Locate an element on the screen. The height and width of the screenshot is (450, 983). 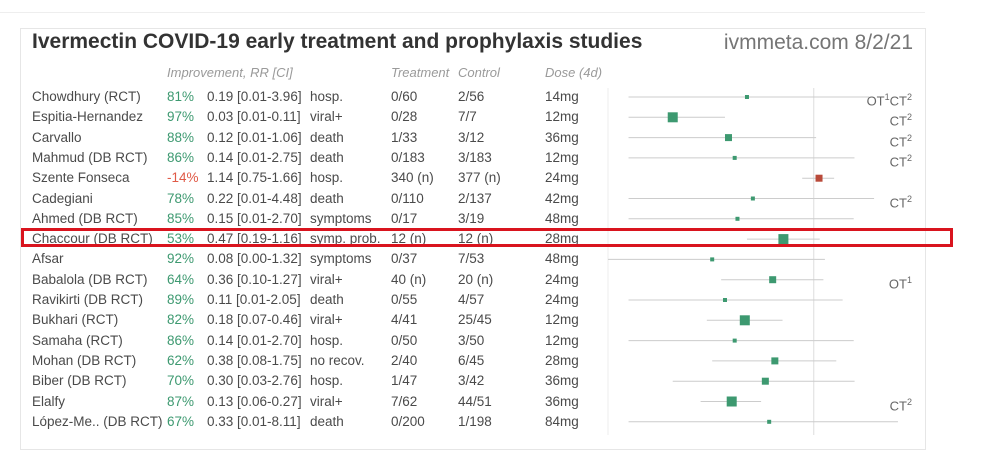
treatment-value: 0/37 is located at coordinates (404, 259).